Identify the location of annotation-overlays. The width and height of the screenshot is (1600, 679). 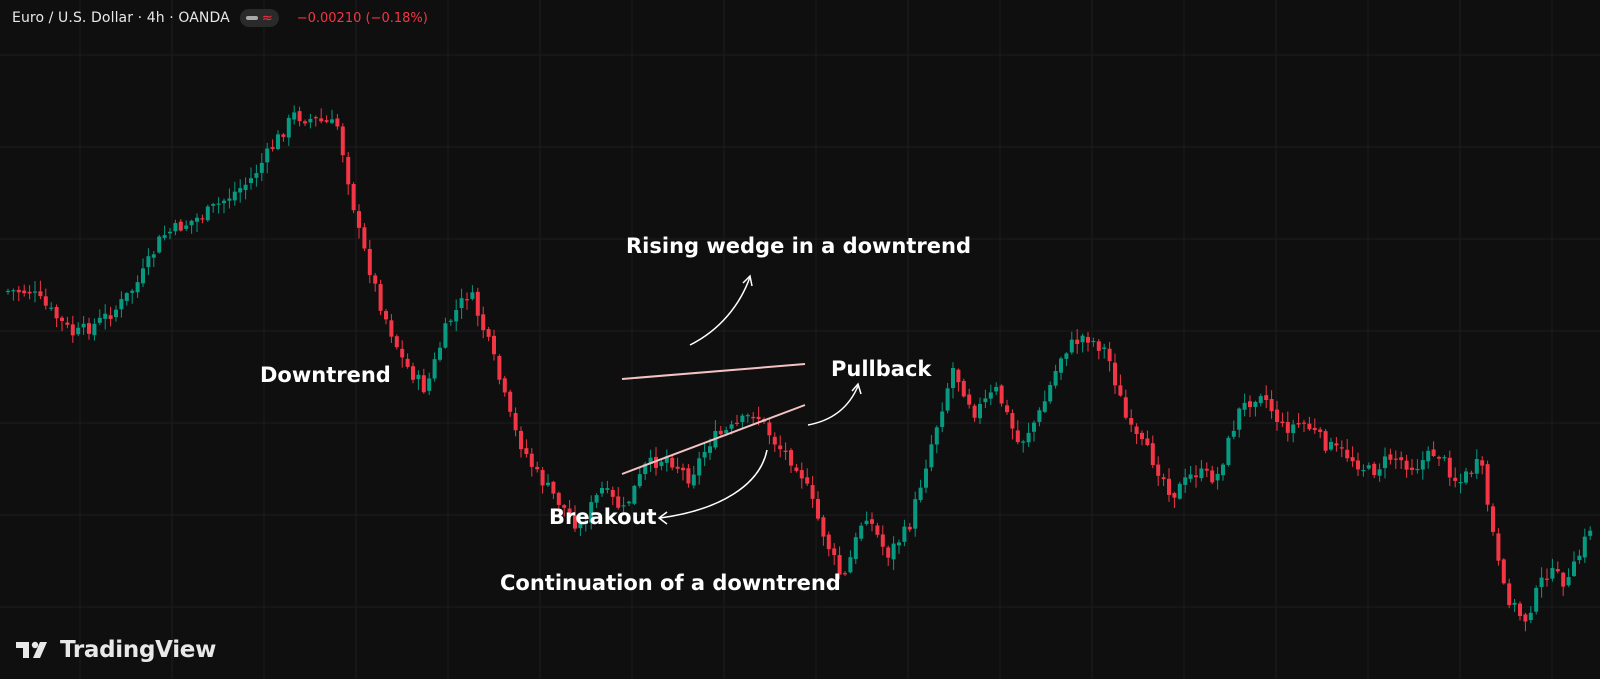
(741, 399).